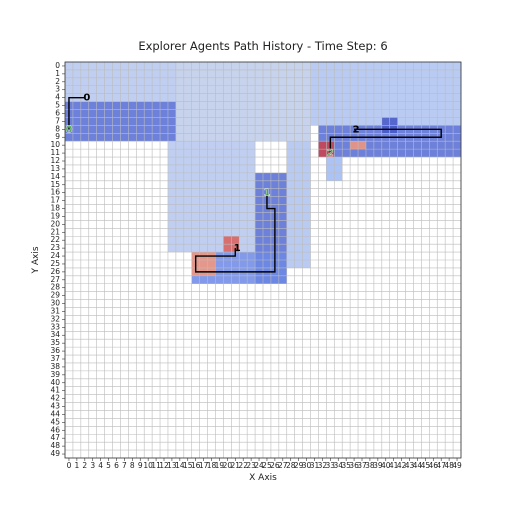 The height and width of the screenshot is (516, 512). What do you see at coordinates (266, 193) in the screenshot?
I see `agent-start-label: 1` at bounding box center [266, 193].